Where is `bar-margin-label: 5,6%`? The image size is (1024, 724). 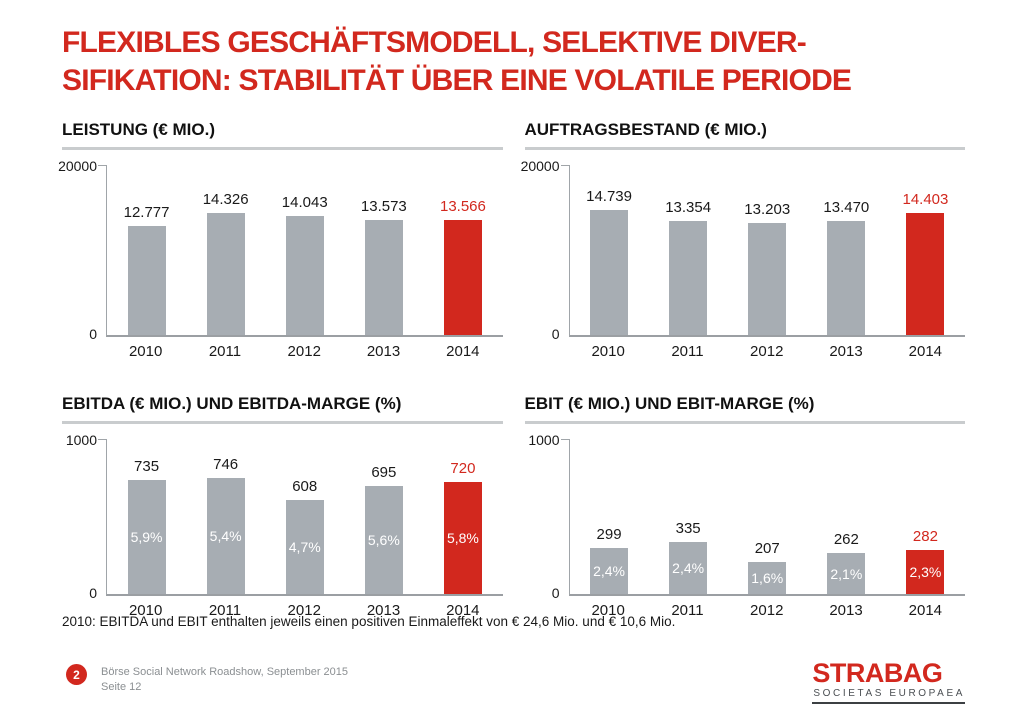 bar-margin-label: 5,6% is located at coordinates (383, 540).